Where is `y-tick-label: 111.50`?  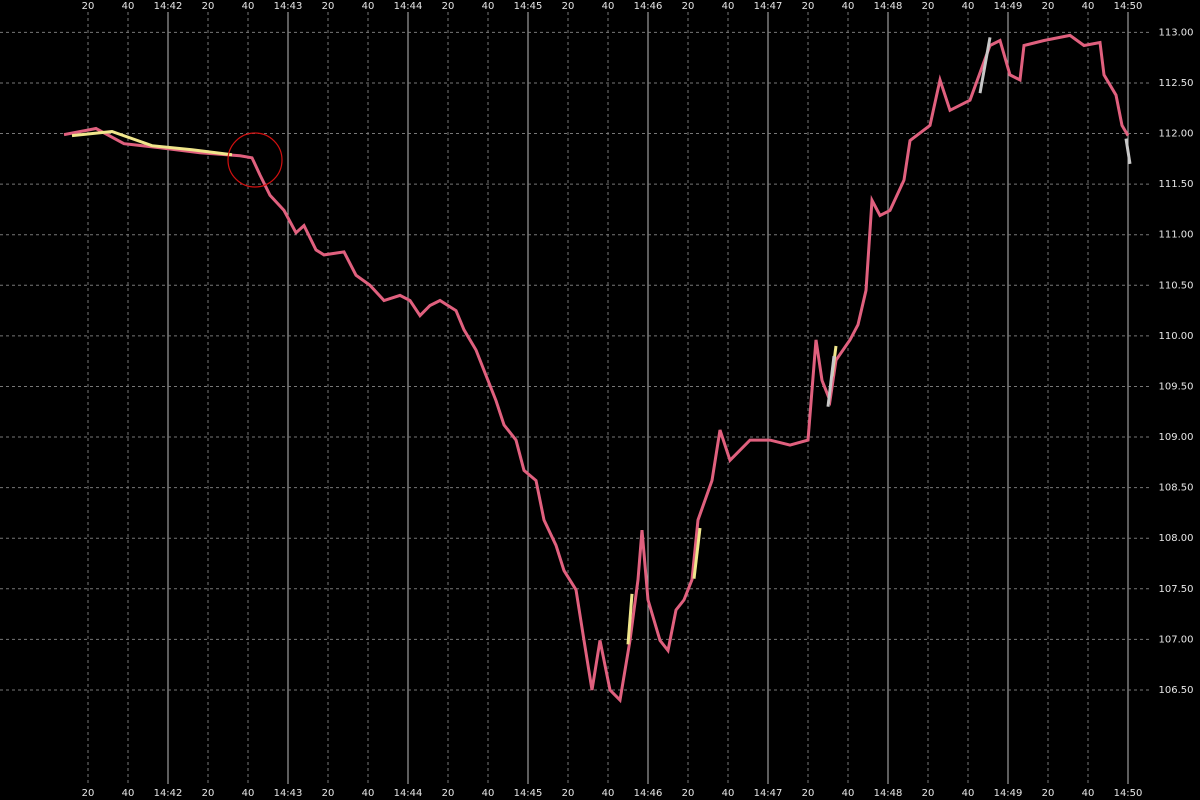 y-tick-label: 111.50 is located at coordinates (1176, 184).